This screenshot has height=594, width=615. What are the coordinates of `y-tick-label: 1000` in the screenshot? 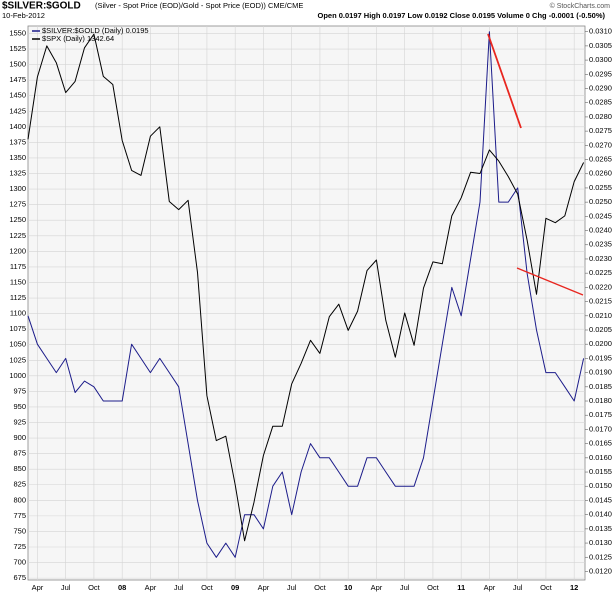 It's located at (17, 375).